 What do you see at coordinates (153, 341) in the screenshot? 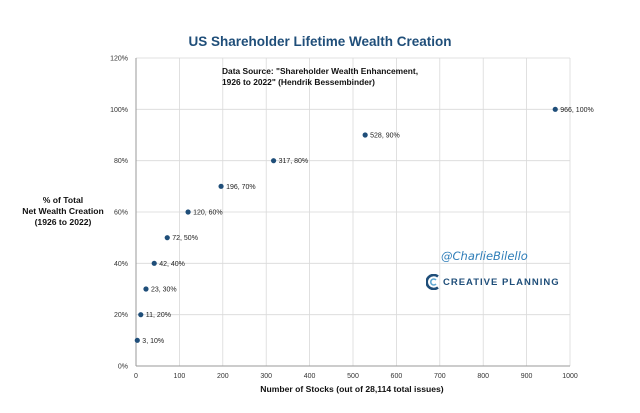
I see `data-label: 3, 10%` at bounding box center [153, 341].